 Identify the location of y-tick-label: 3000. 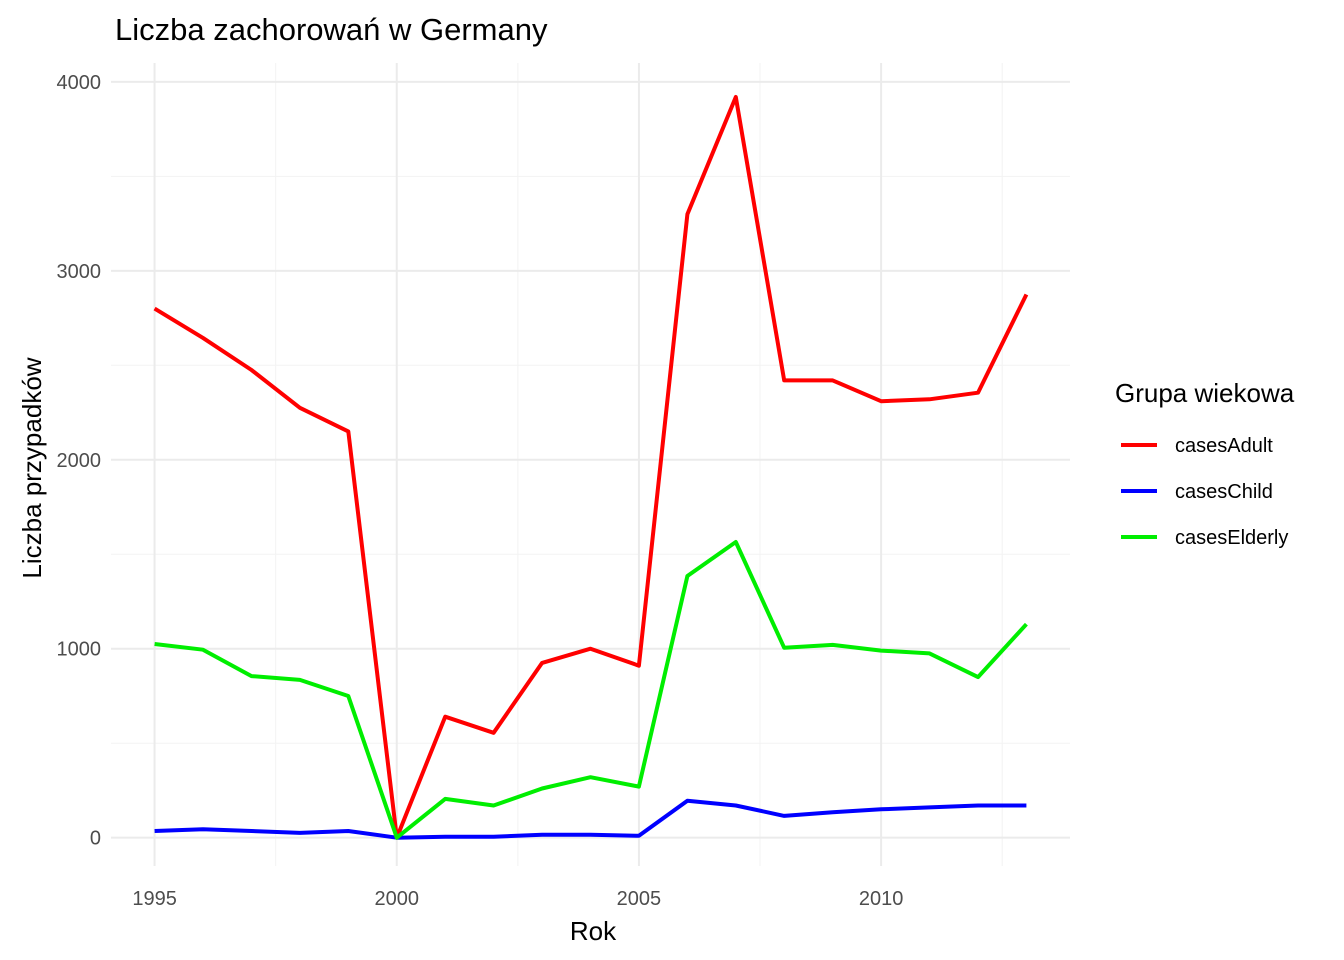
(79, 272).